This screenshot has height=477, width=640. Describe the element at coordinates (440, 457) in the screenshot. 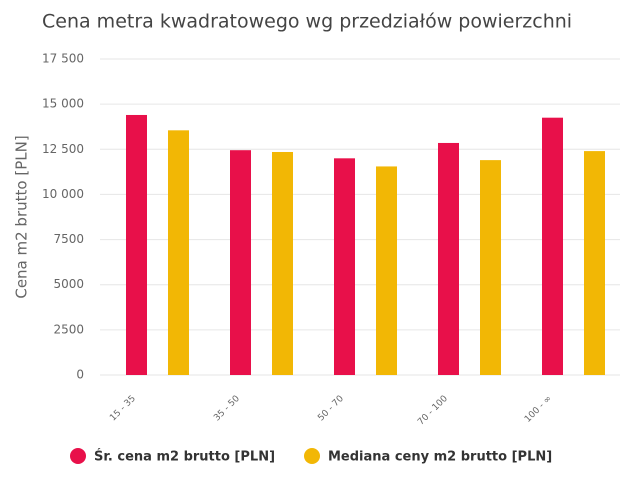

I see `legend-label: Mediana ceny m2 brutto [PLN]` at that location.